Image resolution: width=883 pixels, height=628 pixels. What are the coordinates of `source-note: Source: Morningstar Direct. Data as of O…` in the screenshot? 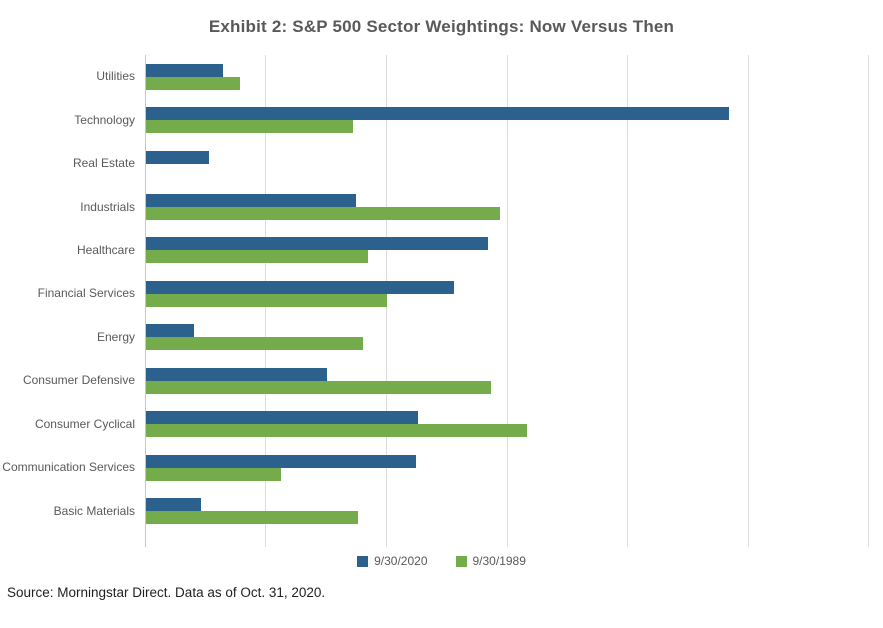 It's located at (166, 592).